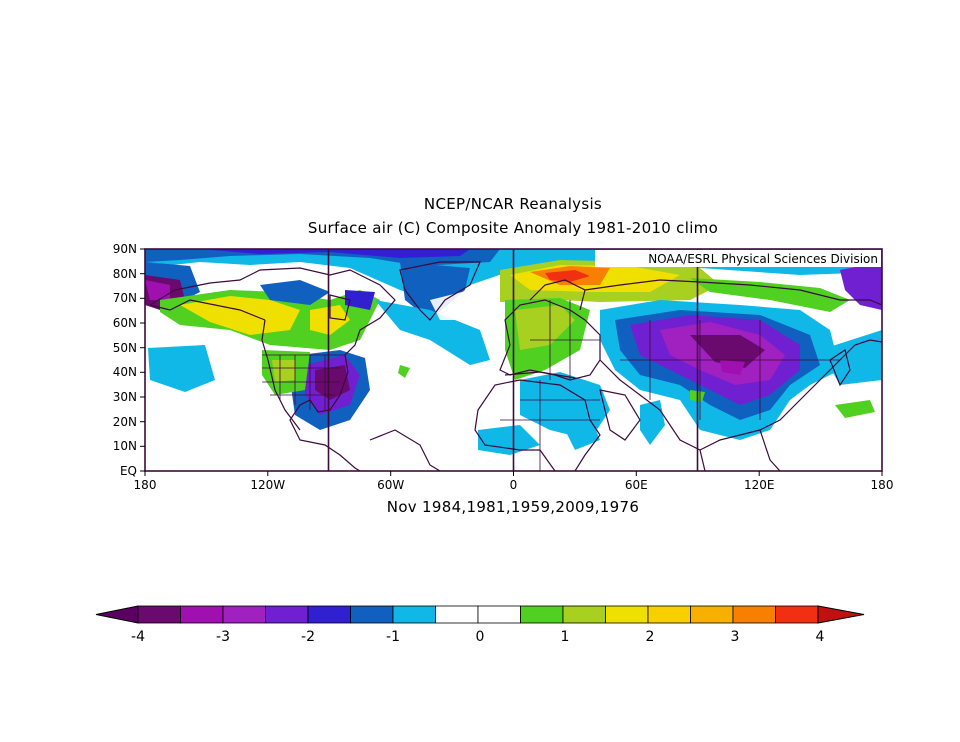 Image resolution: width=960 pixels, height=742 pixels. Describe the element at coordinates (125, 360) in the screenshot. I see `lat-labels: 90N 80N 70N 60N 50N 40N 30N 20N 10N EQ` at that location.